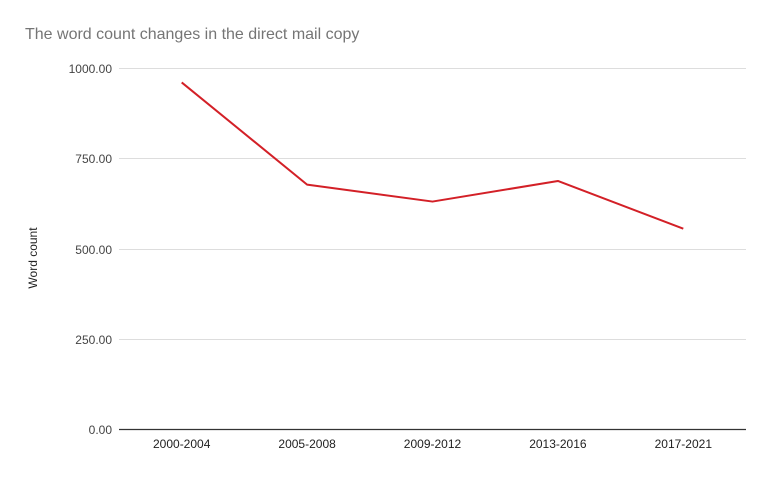 The width and height of the screenshot is (770, 477). Describe the element at coordinates (100, 429) in the screenshot. I see `y-tick-label: 0.00` at that location.